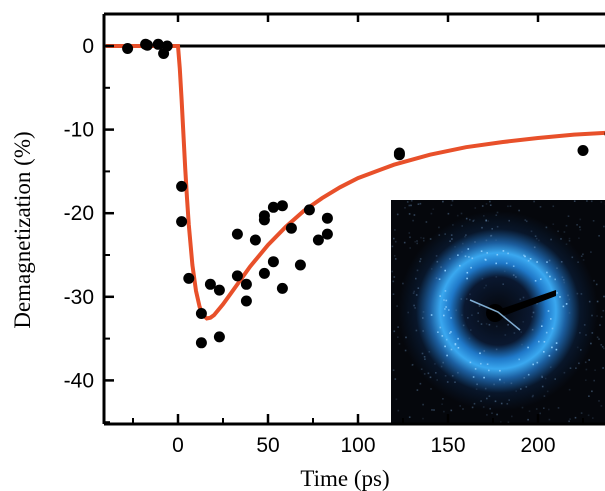 This screenshot has height=491, width=605. I want to click on inset-streak, so click(495, 315).